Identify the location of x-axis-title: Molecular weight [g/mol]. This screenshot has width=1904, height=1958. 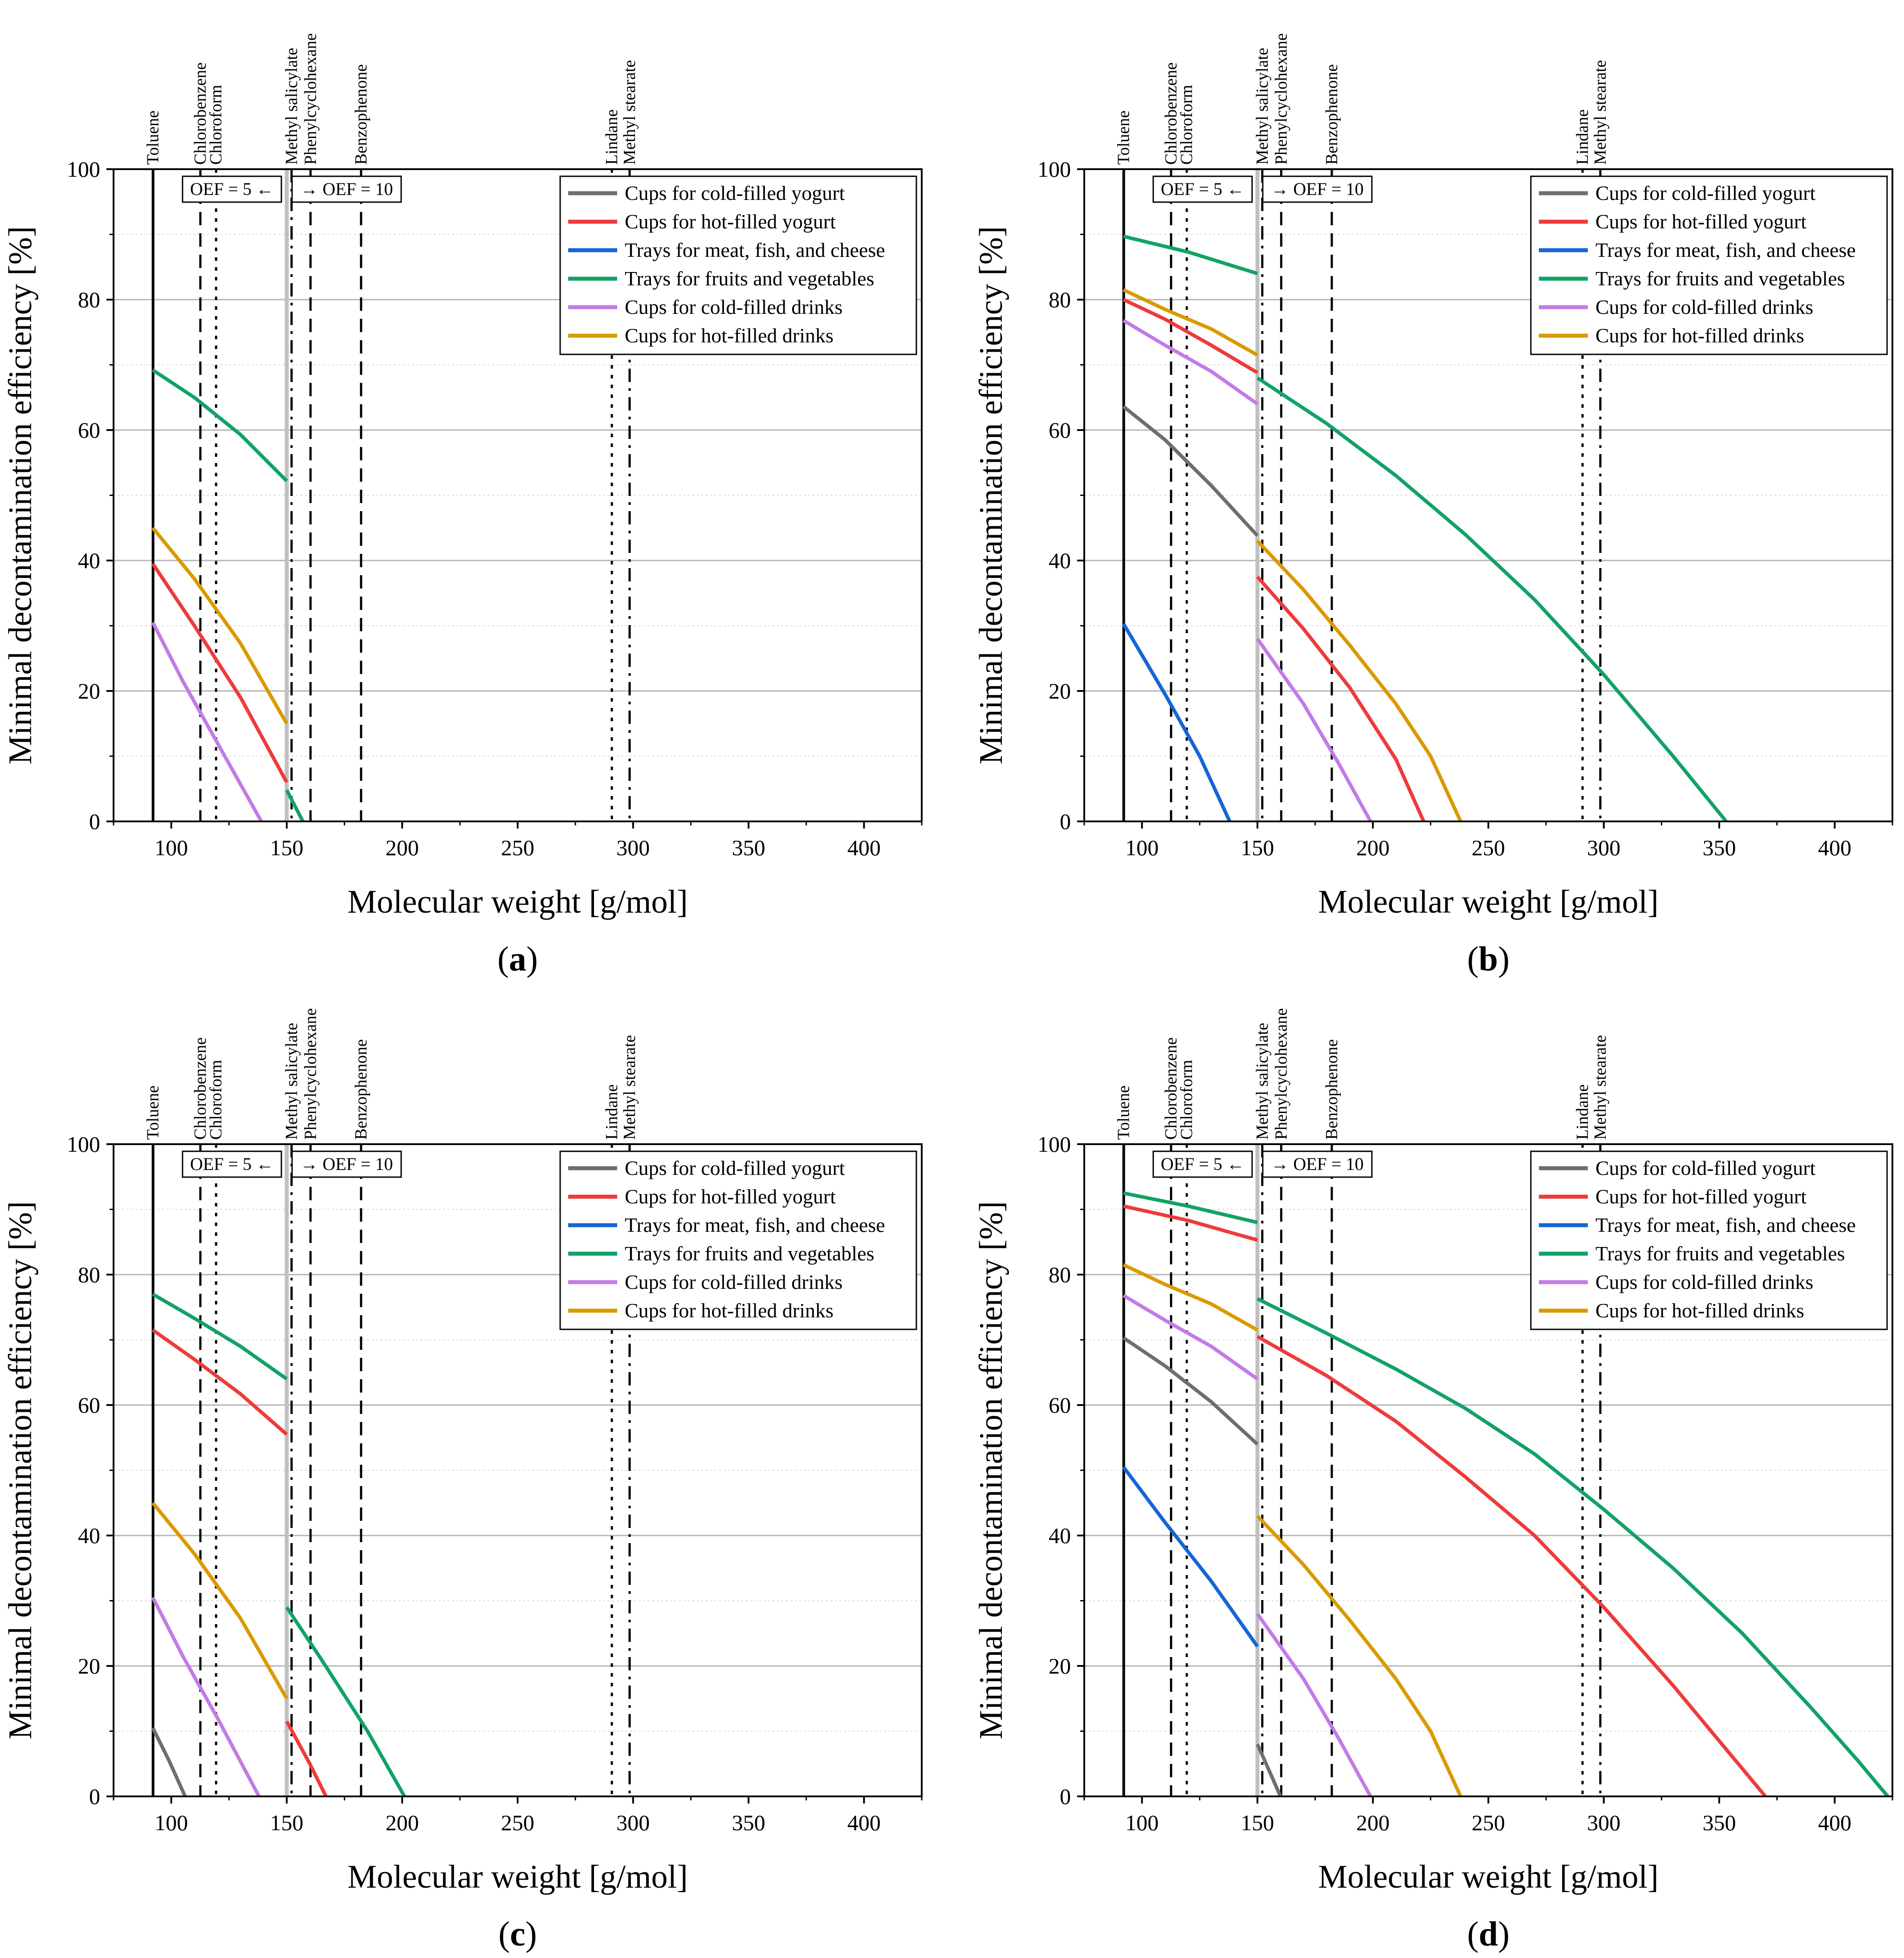
(517, 1877).